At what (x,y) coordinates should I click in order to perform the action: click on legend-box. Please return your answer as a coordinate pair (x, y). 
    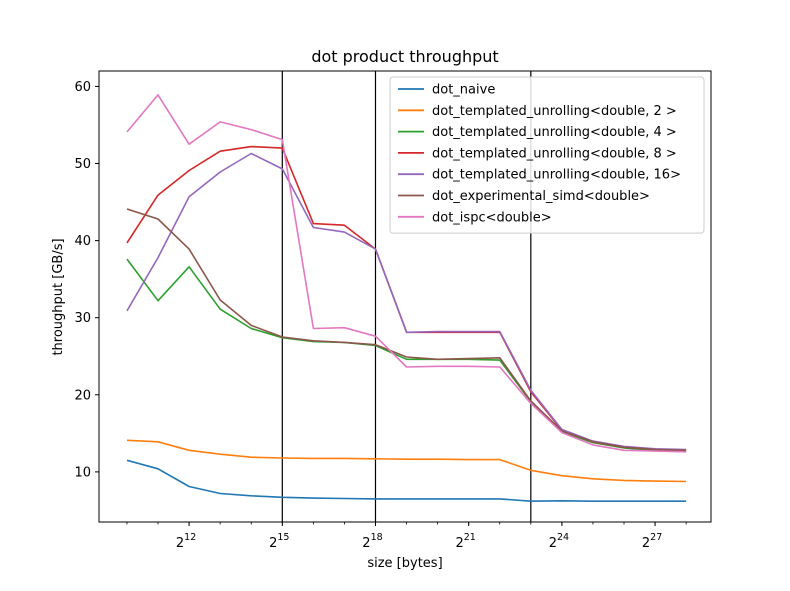
    Looking at the image, I should click on (547, 155).